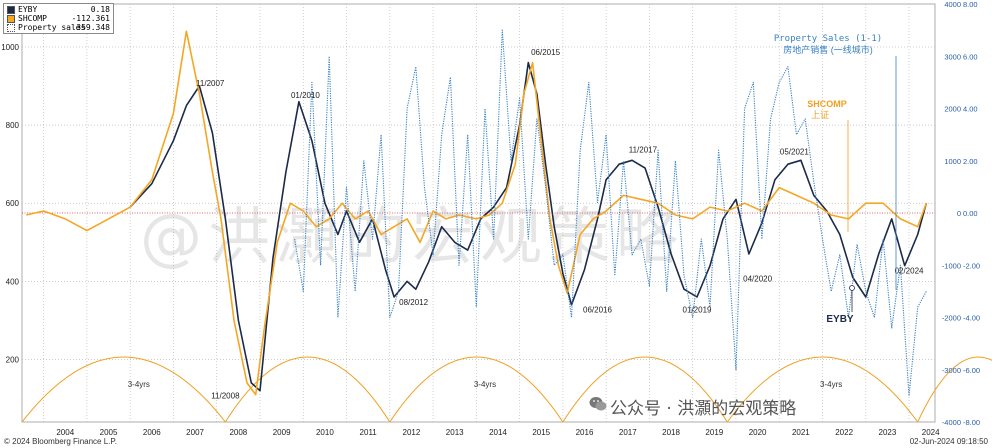 The height and width of the screenshot is (448, 992). What do you see at coordinates (13, 125) in the screenshot?
I see `left-tick-label: 800` at bounding box center [13, 125].